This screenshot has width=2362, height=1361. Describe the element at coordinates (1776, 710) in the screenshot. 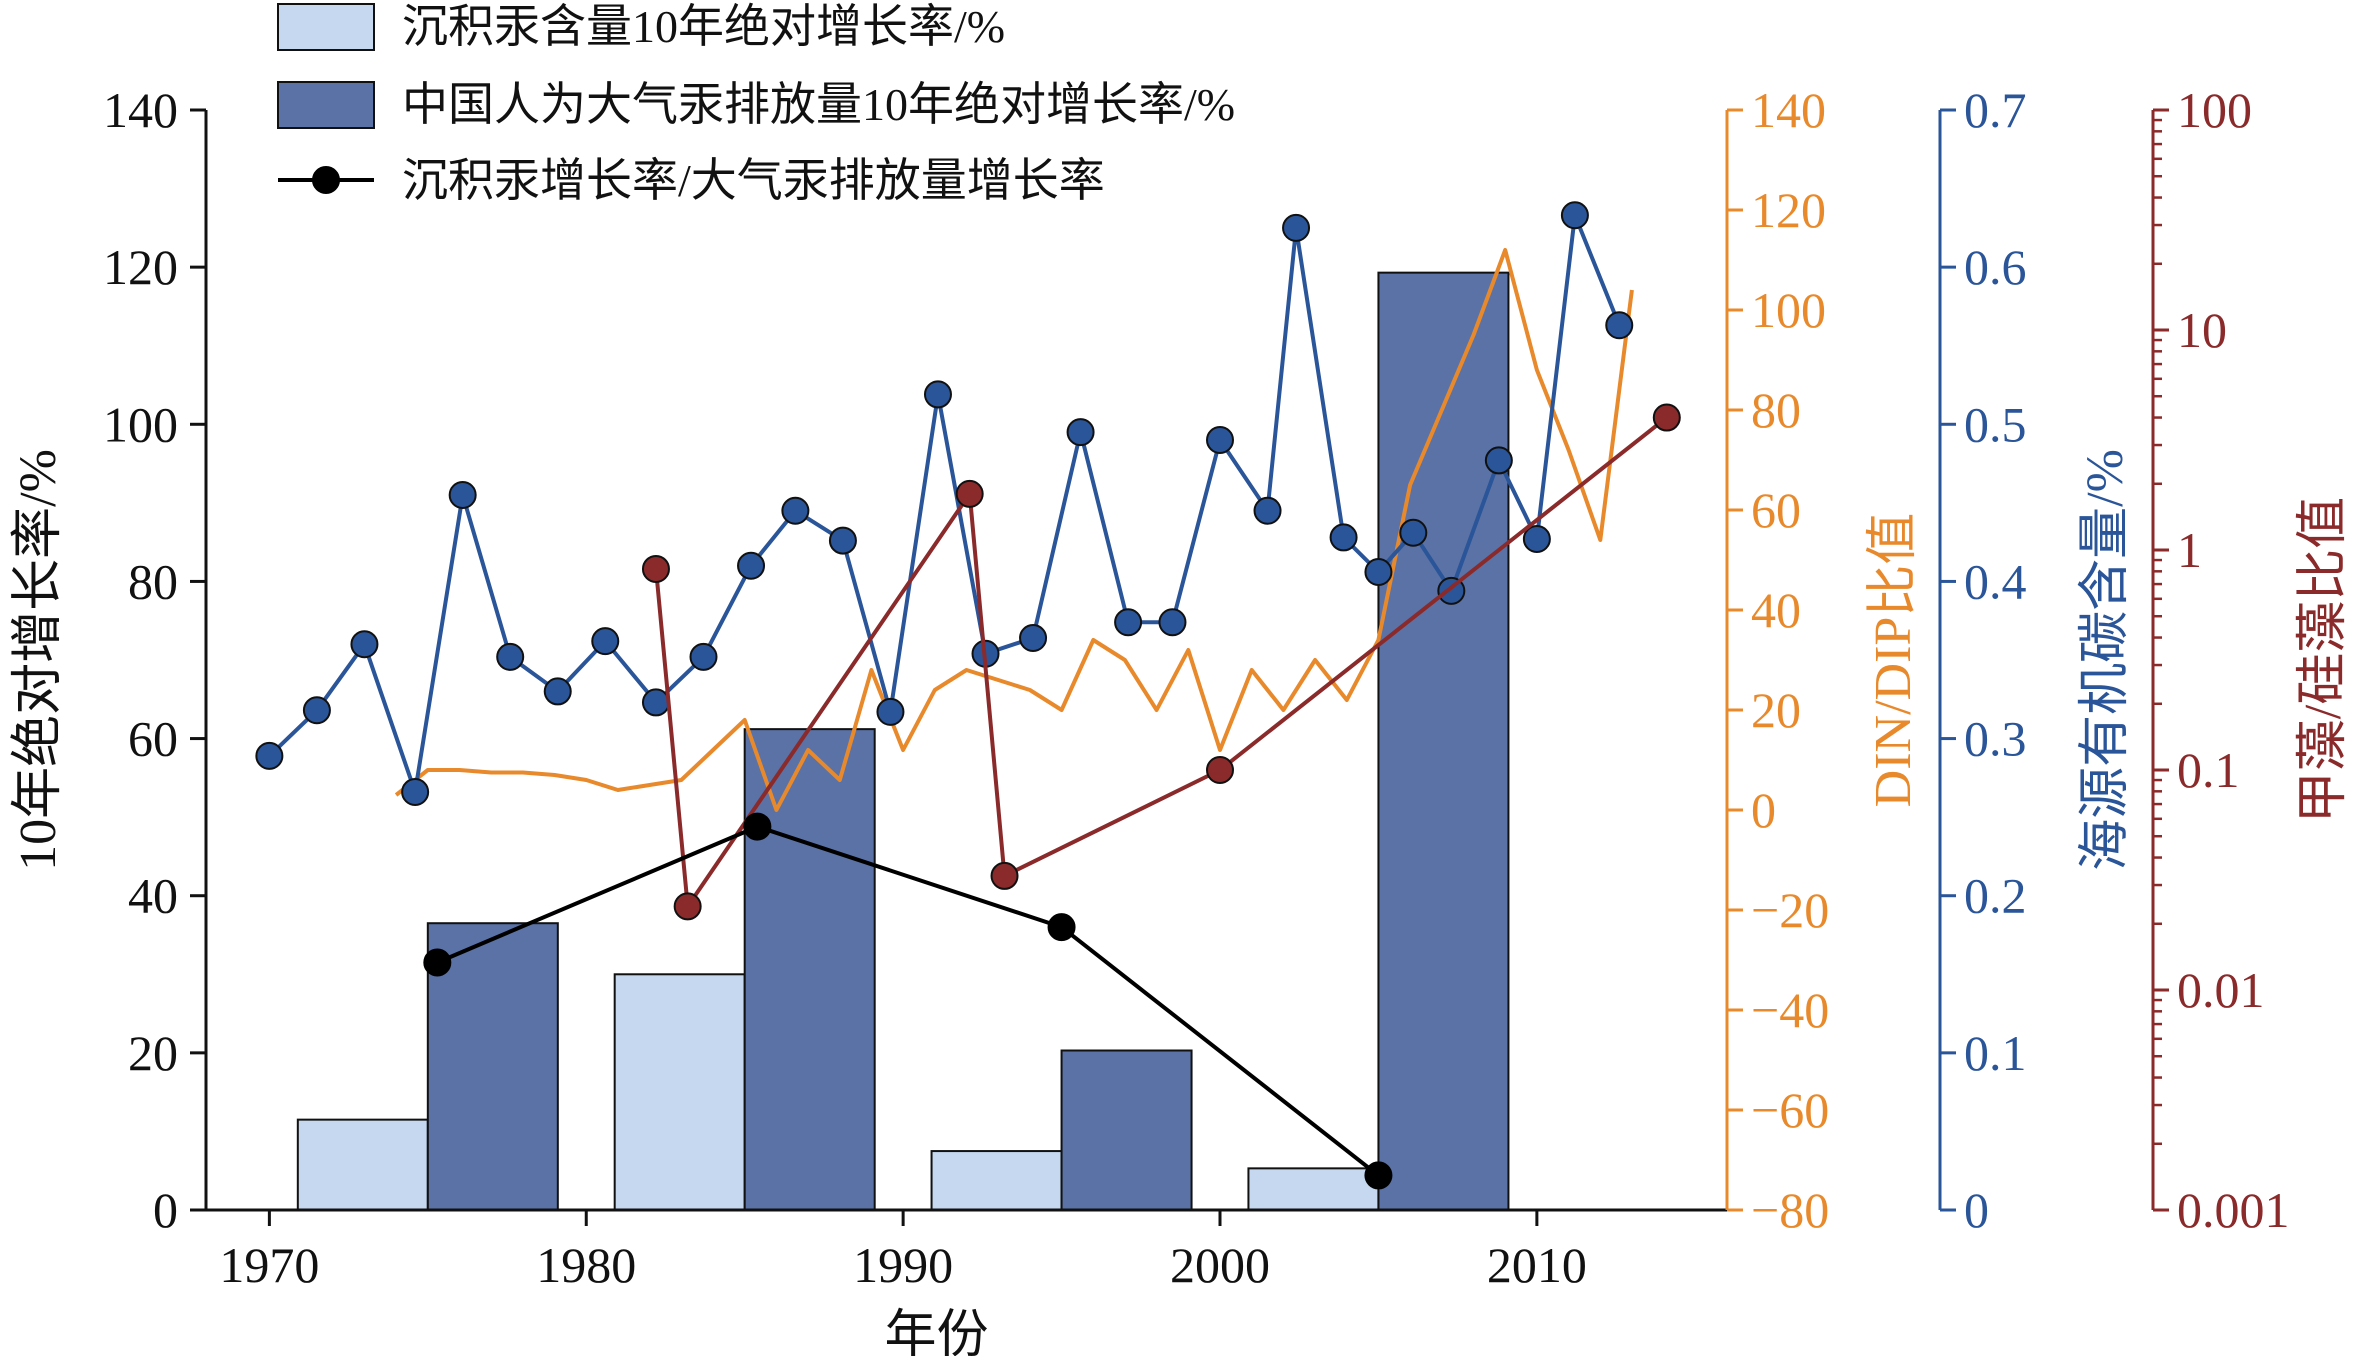

I see `din-dip-tick-label-6: 20` at that location.